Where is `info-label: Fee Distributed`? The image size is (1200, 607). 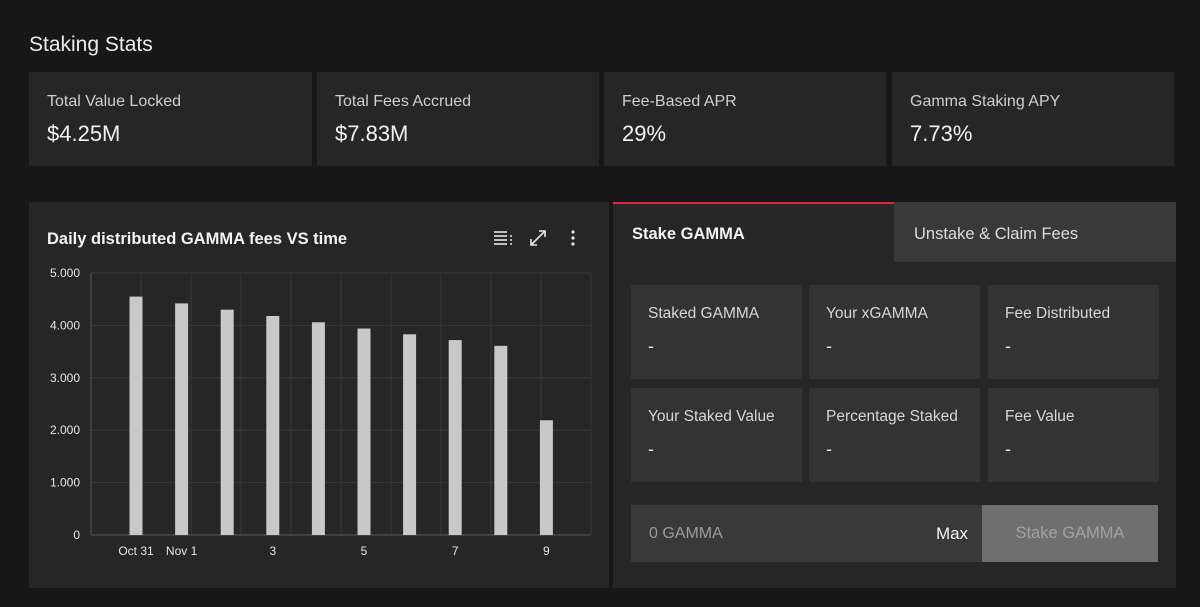
info-label: Fee Distributed is located at coordinates (1058, 313).